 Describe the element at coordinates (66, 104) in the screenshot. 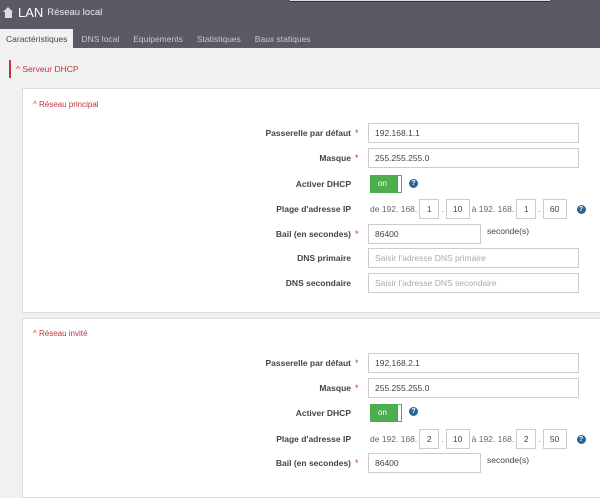

I see `panel-title: ^ Réseau principal` at that location.